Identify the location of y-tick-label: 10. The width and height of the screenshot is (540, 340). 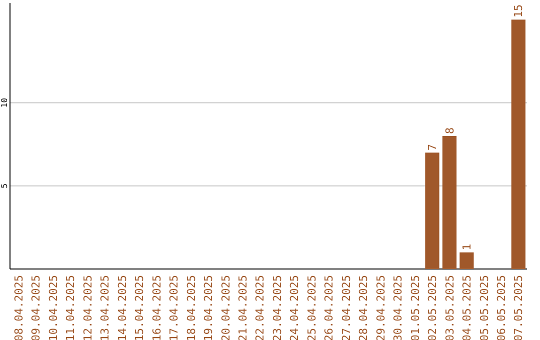
(4, 103).